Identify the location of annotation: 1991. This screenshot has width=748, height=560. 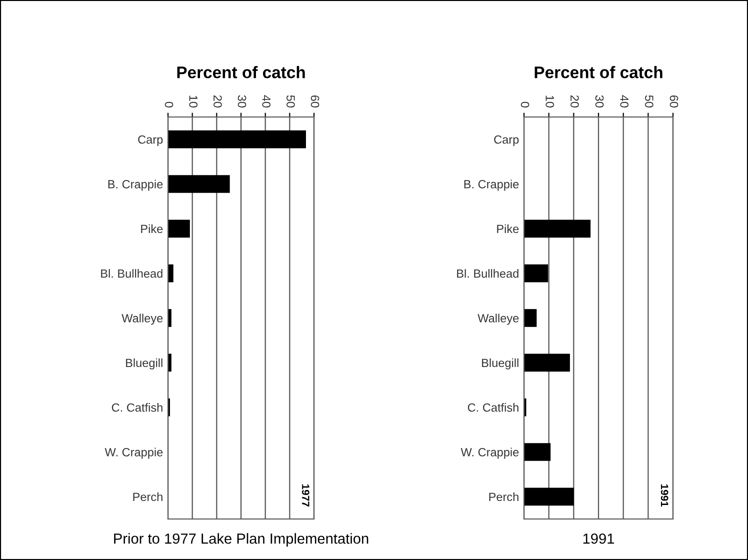
(664, 495).